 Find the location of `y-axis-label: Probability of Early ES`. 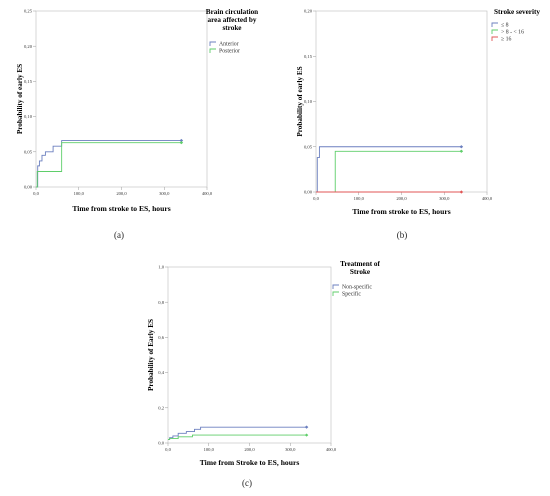

y-axis-label: Probability of Early ES is located at coordinates (151, 355).